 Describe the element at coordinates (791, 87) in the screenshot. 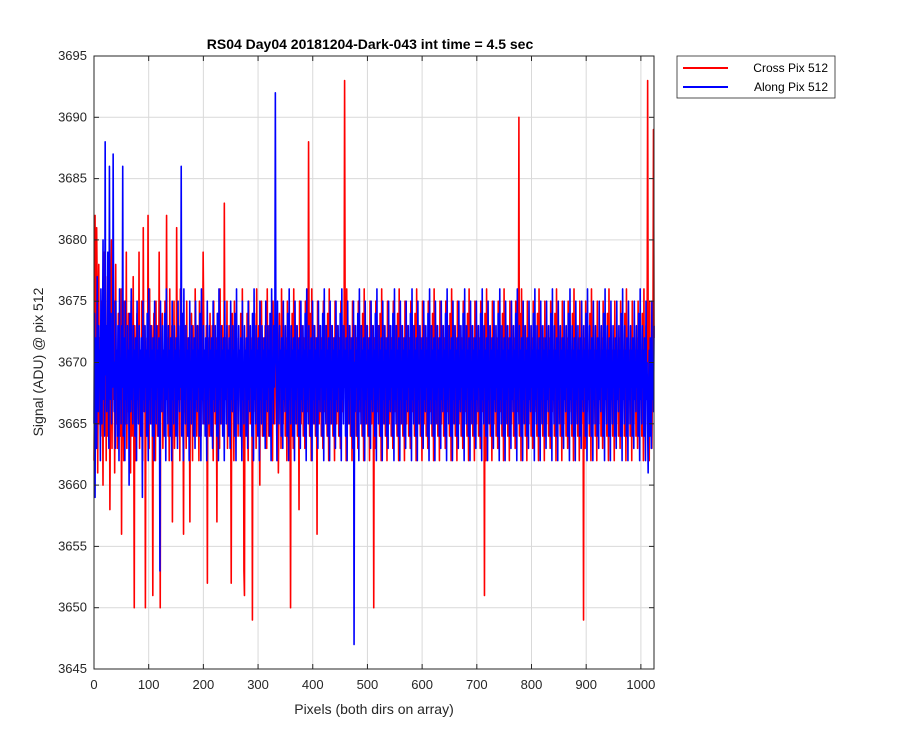

I see `legend-label-along: Along Pix 512` at that location.